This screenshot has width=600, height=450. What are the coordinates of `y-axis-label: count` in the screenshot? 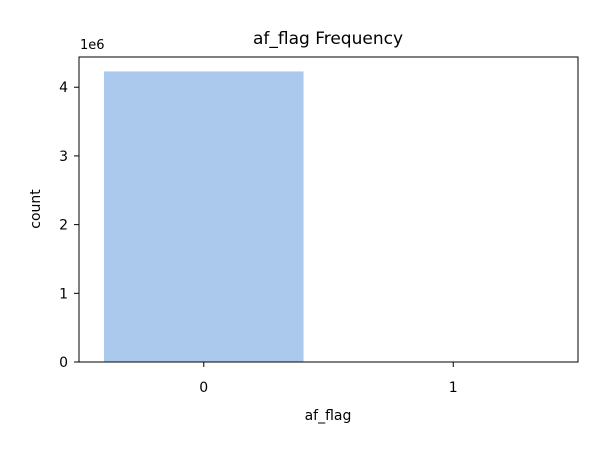 It's located at (36, 209).